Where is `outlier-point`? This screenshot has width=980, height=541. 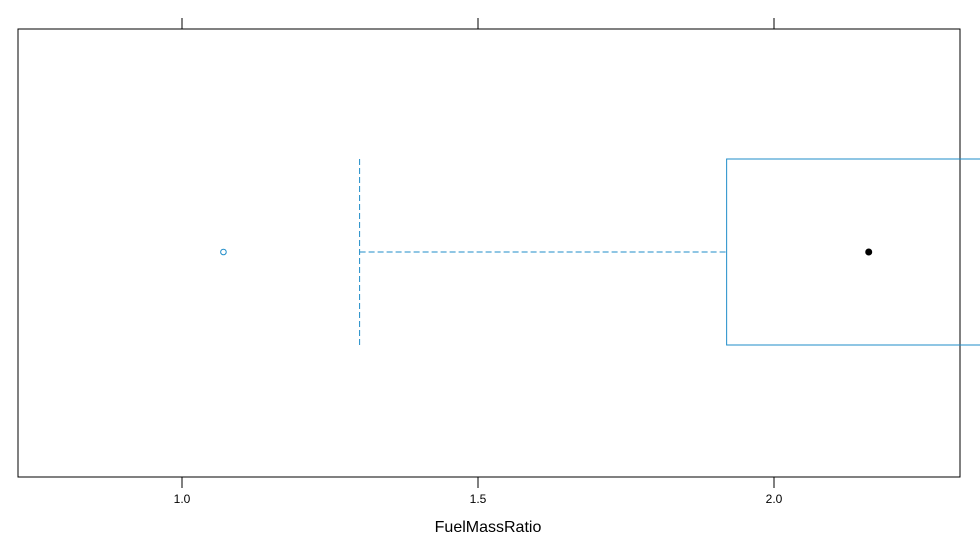 outlier-point is located at coordinates (223, 252).